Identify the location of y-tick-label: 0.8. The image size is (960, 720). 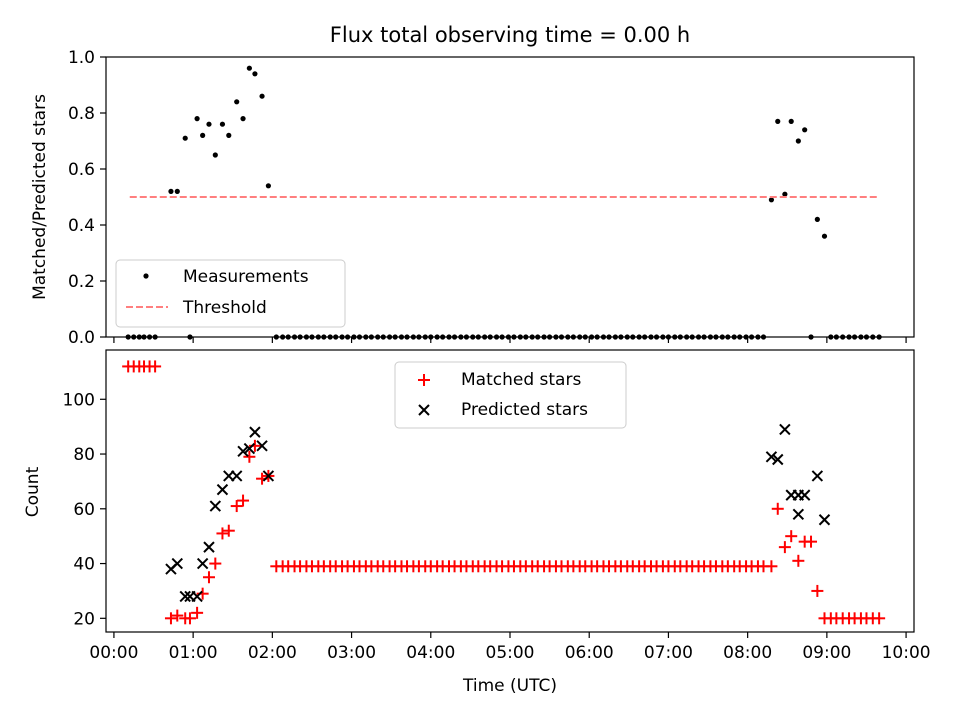
(81, 114).